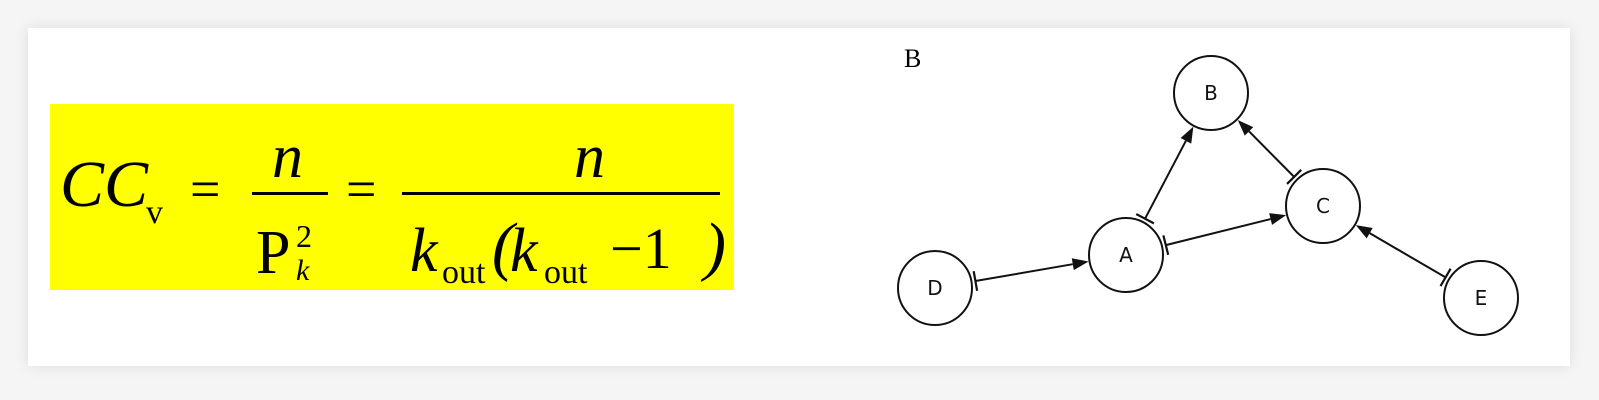 The height and width of the screenshot is (400, 1599). What do you see at coordinates (524, 251) in the screenshot?
I see `formula-k-2: k` at bounding box center [524, 251].